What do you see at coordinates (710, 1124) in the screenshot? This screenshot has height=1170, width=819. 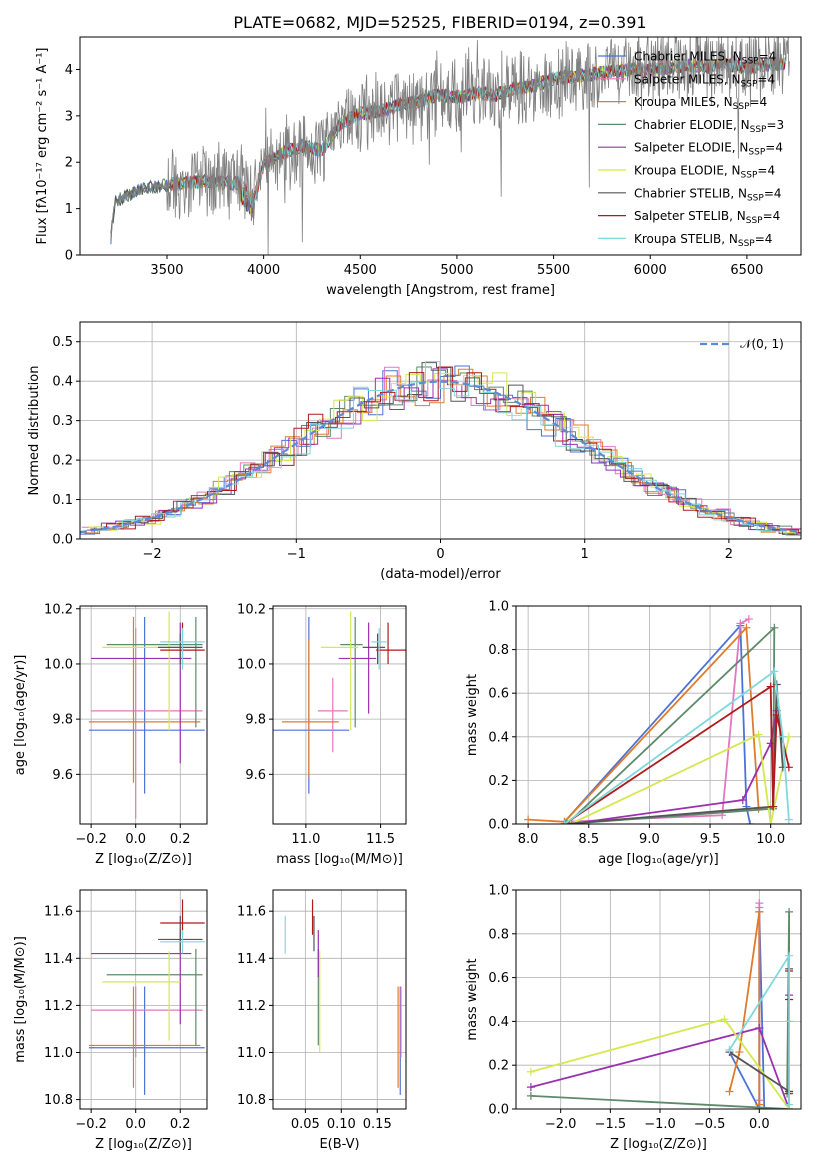 I see `x-tick-label: −0.5` at bounding box center [710, 1124].